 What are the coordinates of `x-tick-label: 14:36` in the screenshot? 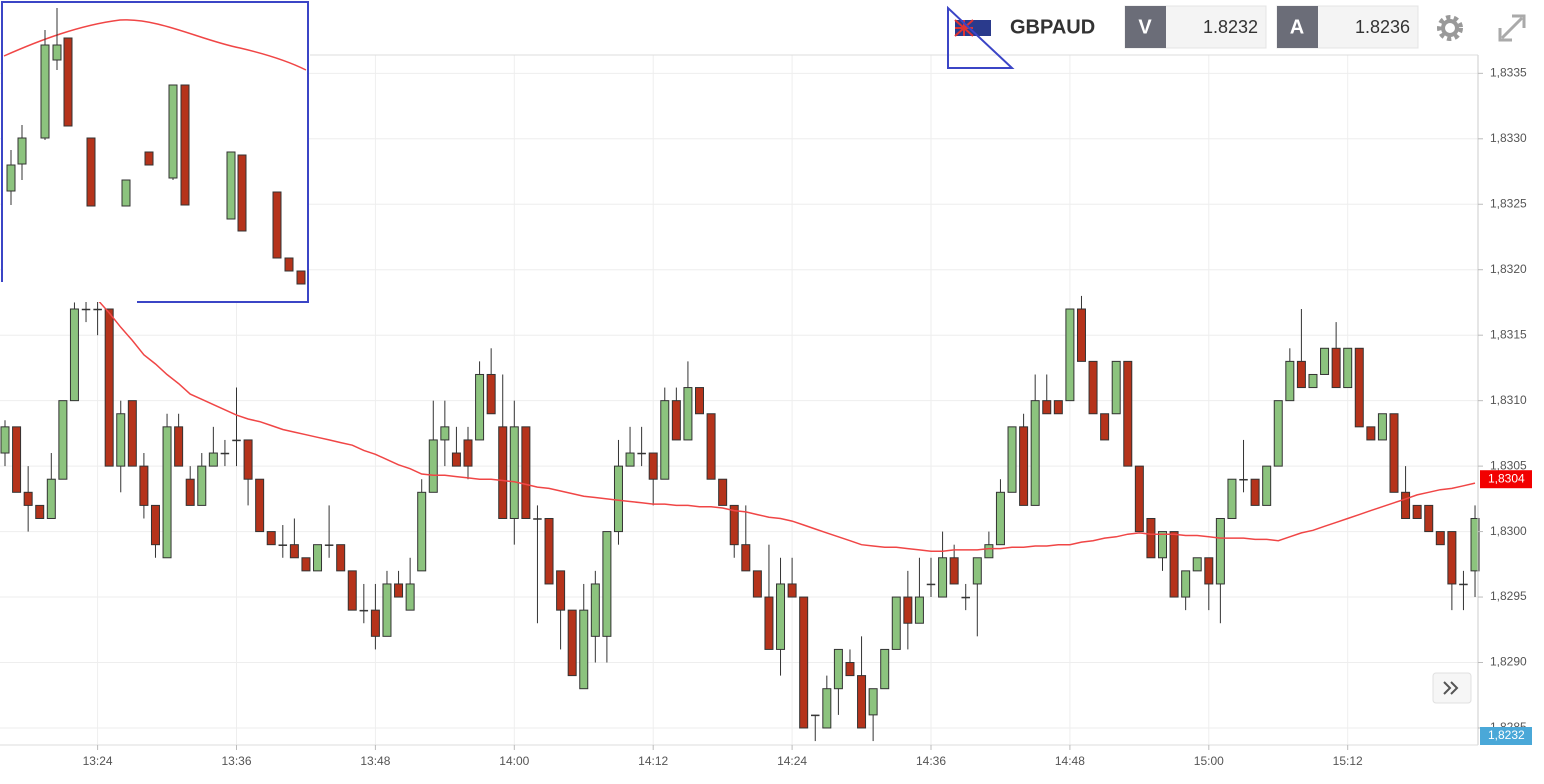 It's located at (931, 761).